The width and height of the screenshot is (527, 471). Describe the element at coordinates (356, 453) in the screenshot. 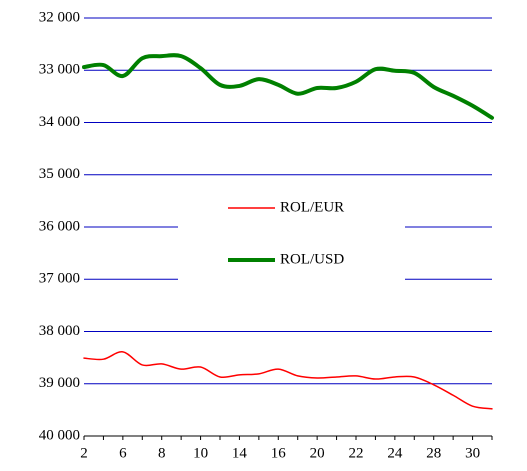

I see `x-tick-label: 22` at that location.